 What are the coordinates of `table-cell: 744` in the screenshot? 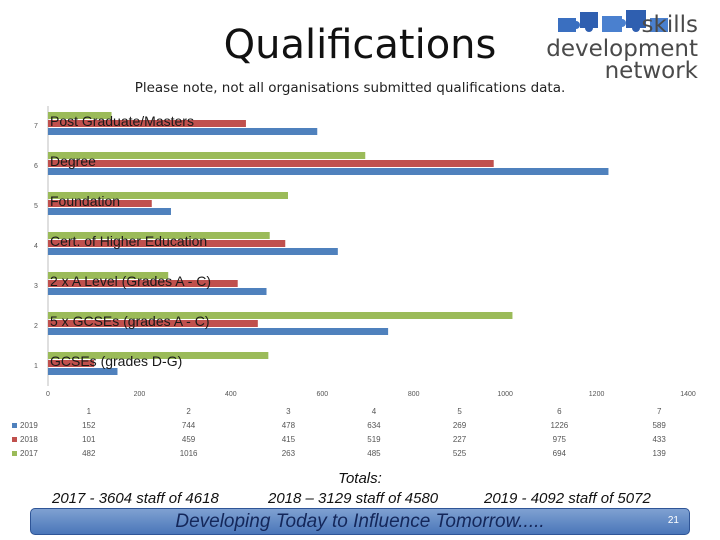 It's located at (188, 425).